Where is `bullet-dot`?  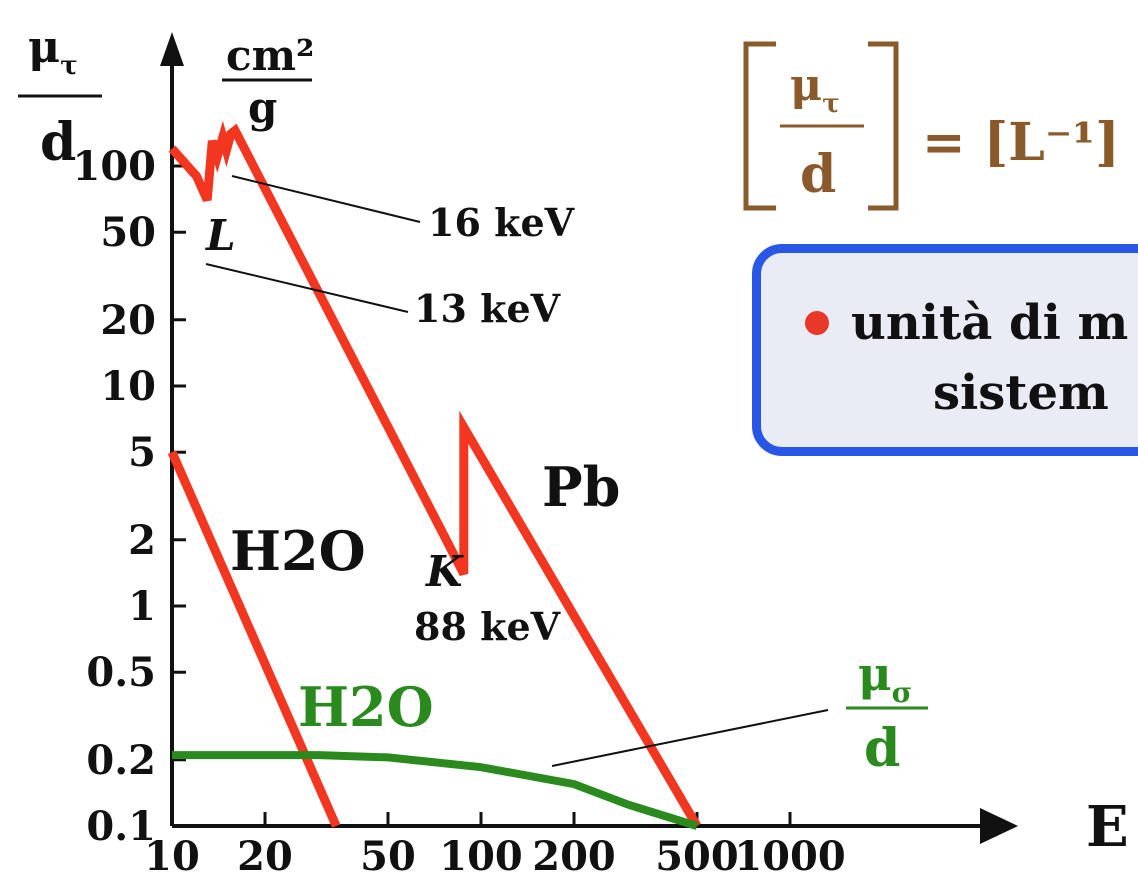 bullet-dot is located at coordinates (817, 323).